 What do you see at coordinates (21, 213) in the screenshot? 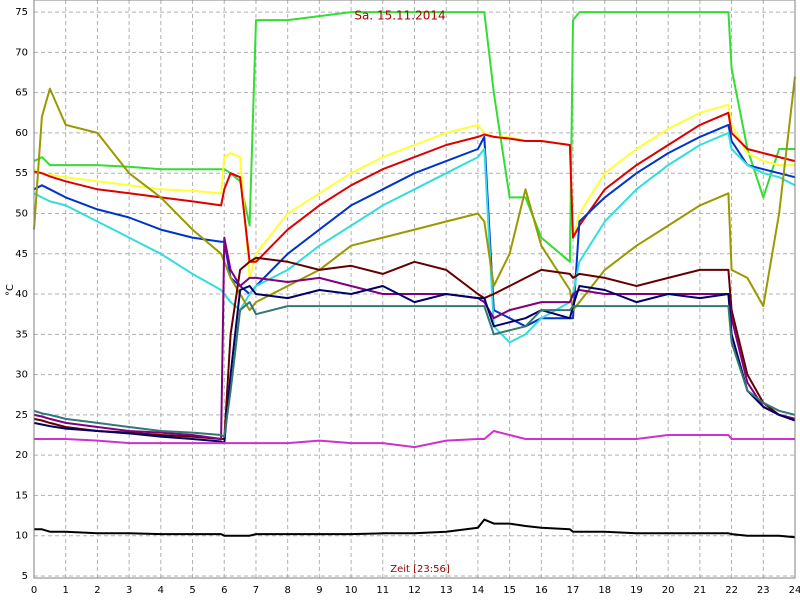
I see `y-tick-label: 50` at bounding box center [21, 213].